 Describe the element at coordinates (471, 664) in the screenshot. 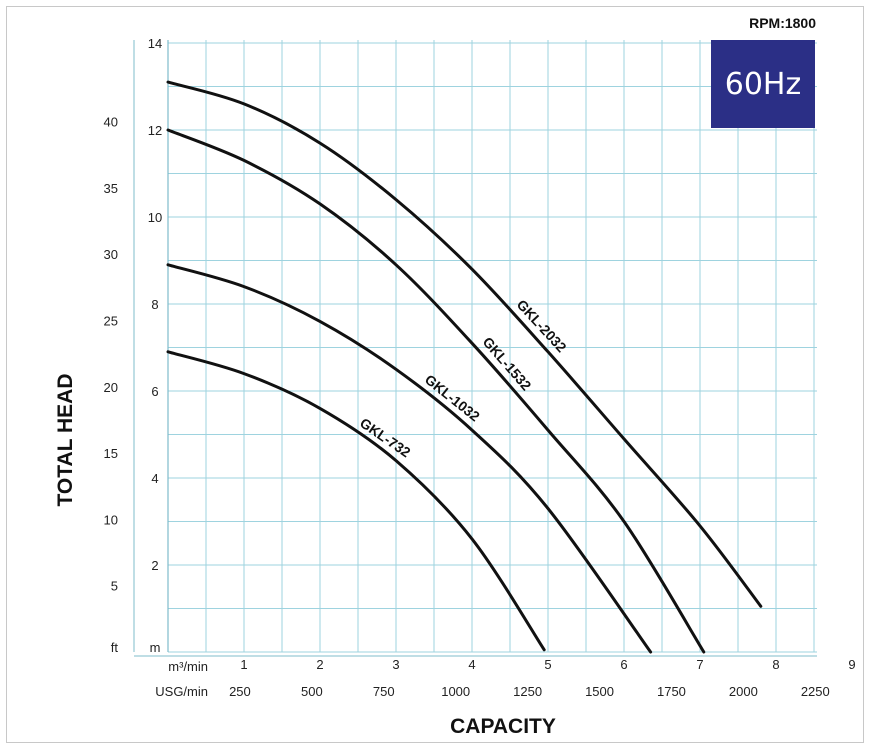

I see `x-tick-m3: 4` at that location.